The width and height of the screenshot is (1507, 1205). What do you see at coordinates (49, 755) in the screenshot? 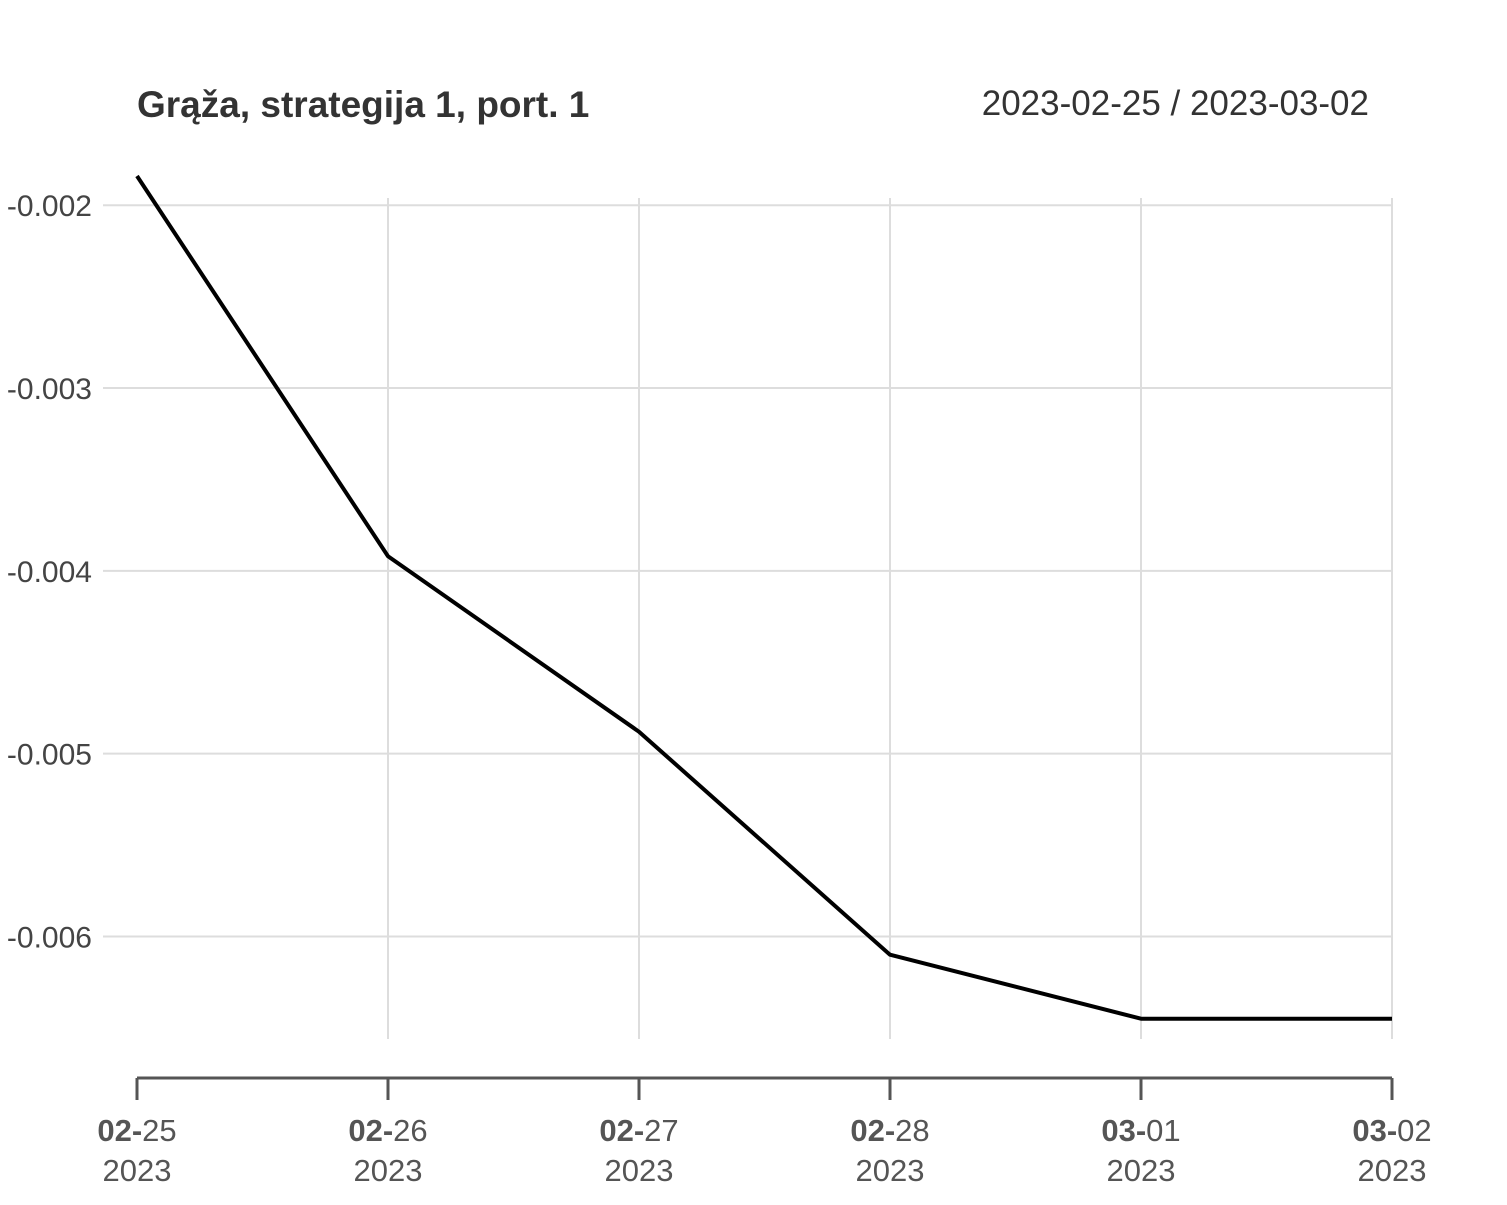
I see `y-tick-label: -0.005` at bounding box center [49, 755].